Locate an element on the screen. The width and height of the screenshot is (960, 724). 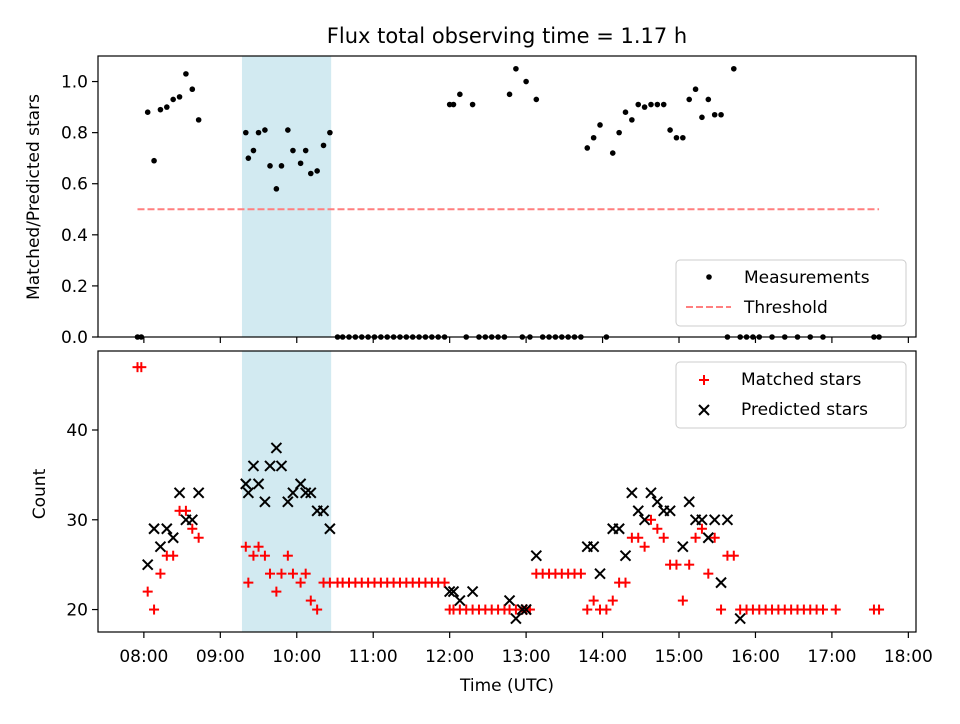
x-tick-label: 13:00 is located at coordinates (526, 657).